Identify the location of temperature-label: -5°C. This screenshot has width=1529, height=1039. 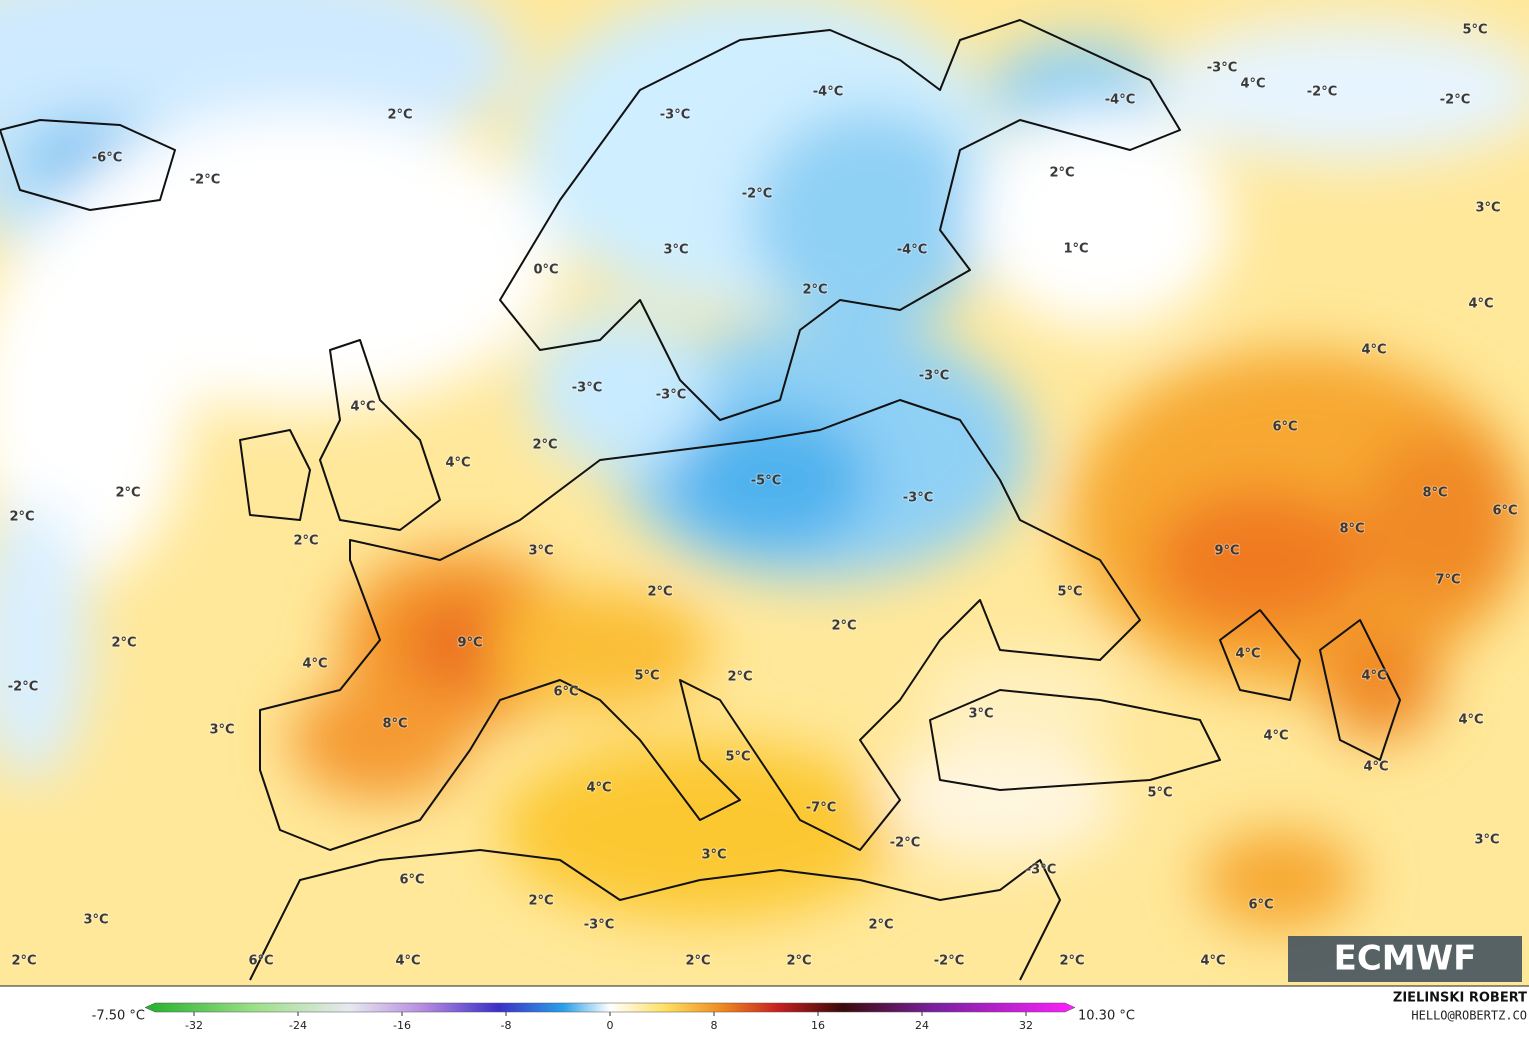
(766, 481).